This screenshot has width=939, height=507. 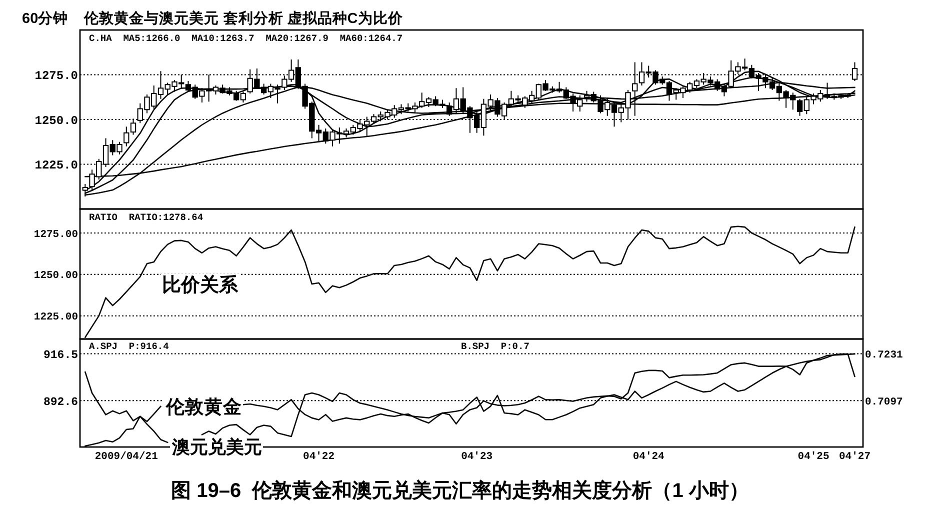 I want to click on y-tick-label: 1275.00, so click(x=56, y=234).